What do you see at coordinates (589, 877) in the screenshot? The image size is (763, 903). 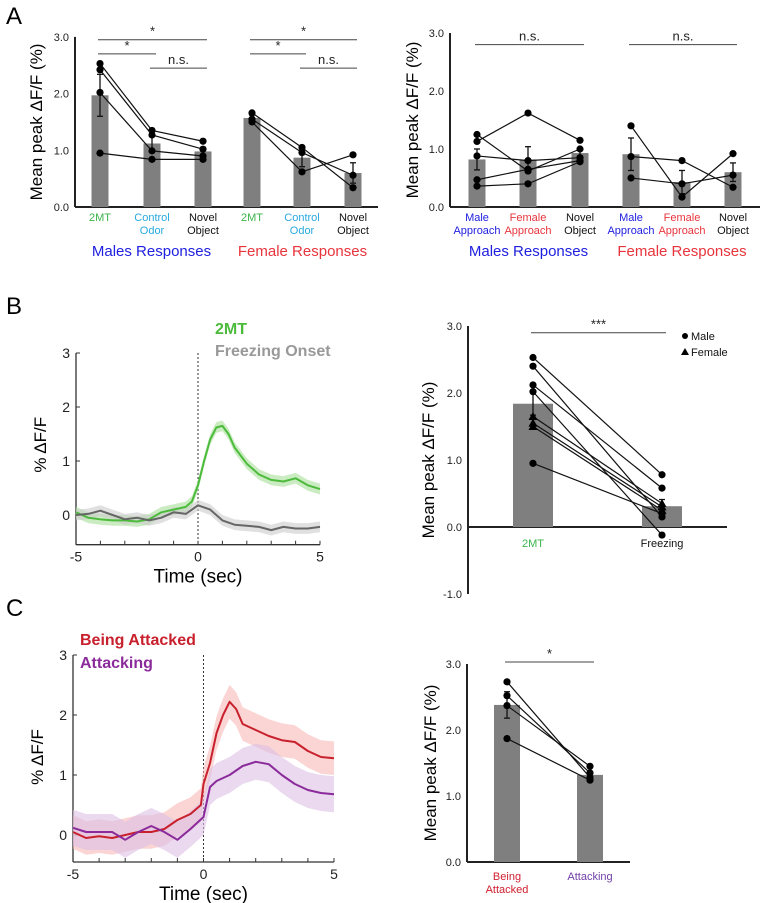 I see `category-label: Attacking` at bounding box center [589, 877].